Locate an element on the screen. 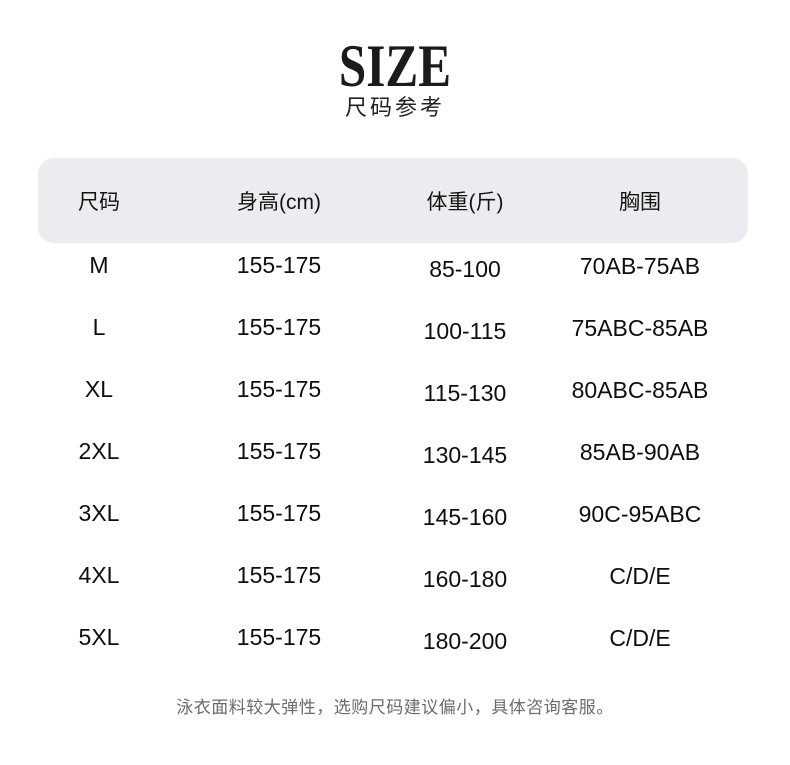 The height and width of the screenshot is (765, 790). cell-size: XL is located at coordinates (99, 388).